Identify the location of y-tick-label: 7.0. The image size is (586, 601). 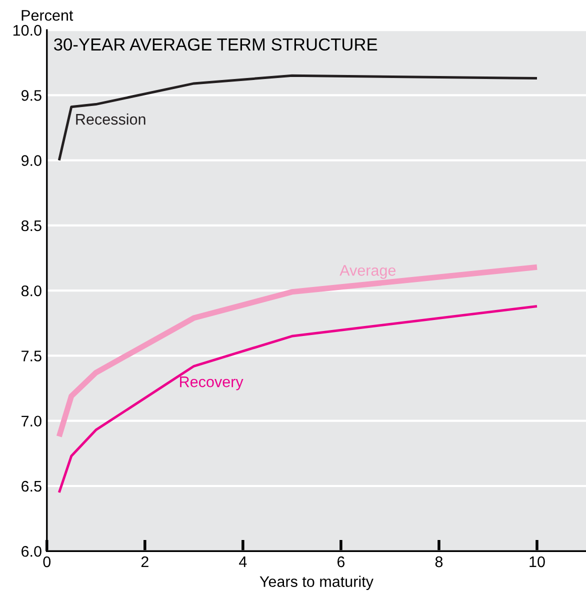
(32, 421).